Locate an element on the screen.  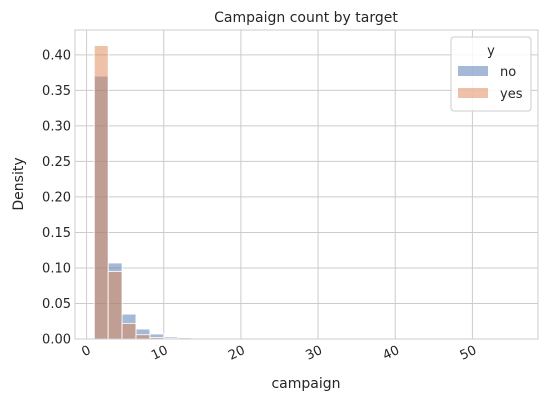
x-tick-labels: 0 10 20 30 40 50 is located at coordinates (279, 353).